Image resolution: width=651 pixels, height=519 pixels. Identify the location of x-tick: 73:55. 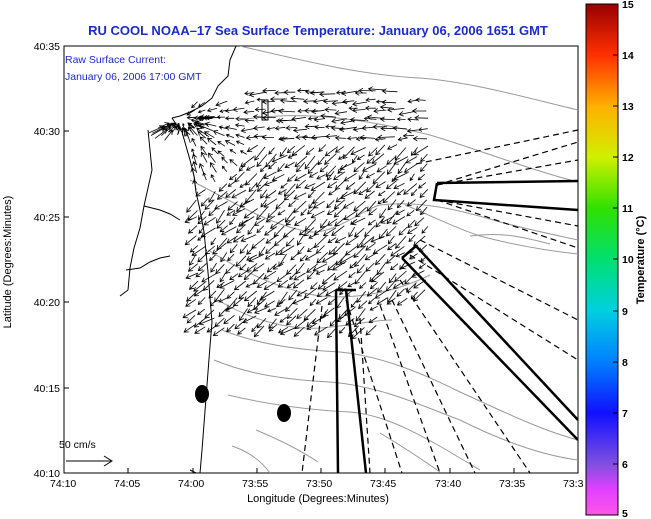
(255, 484).